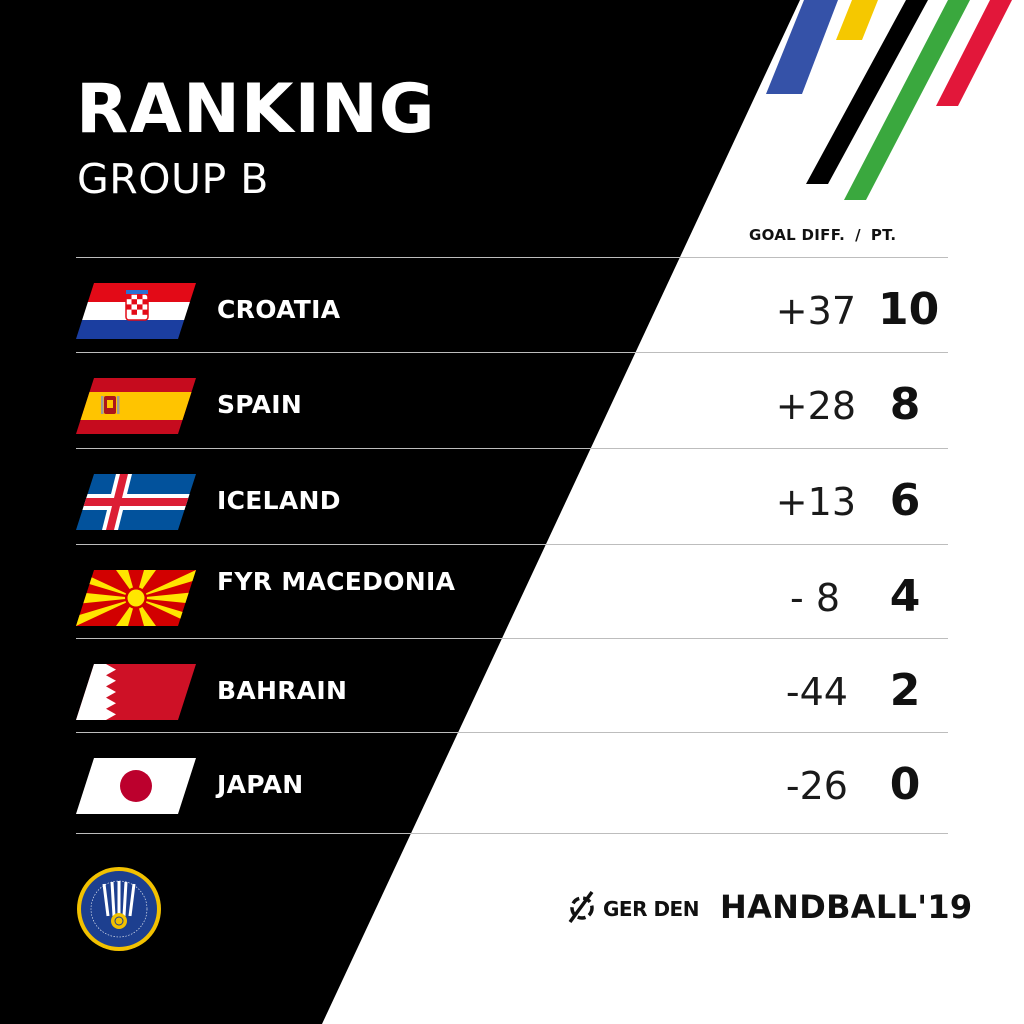 This screenshot has height=1024, width=1024. I want to click on host-countries-mark: GER DEN, so click(651, 909).